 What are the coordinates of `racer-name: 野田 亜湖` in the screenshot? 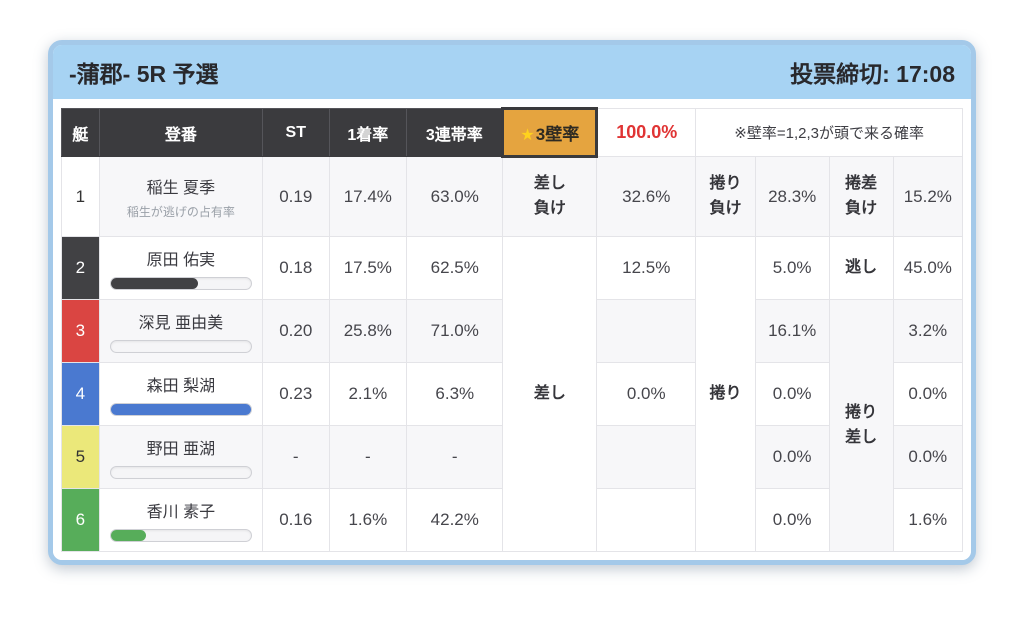 It's located at (181, 449).